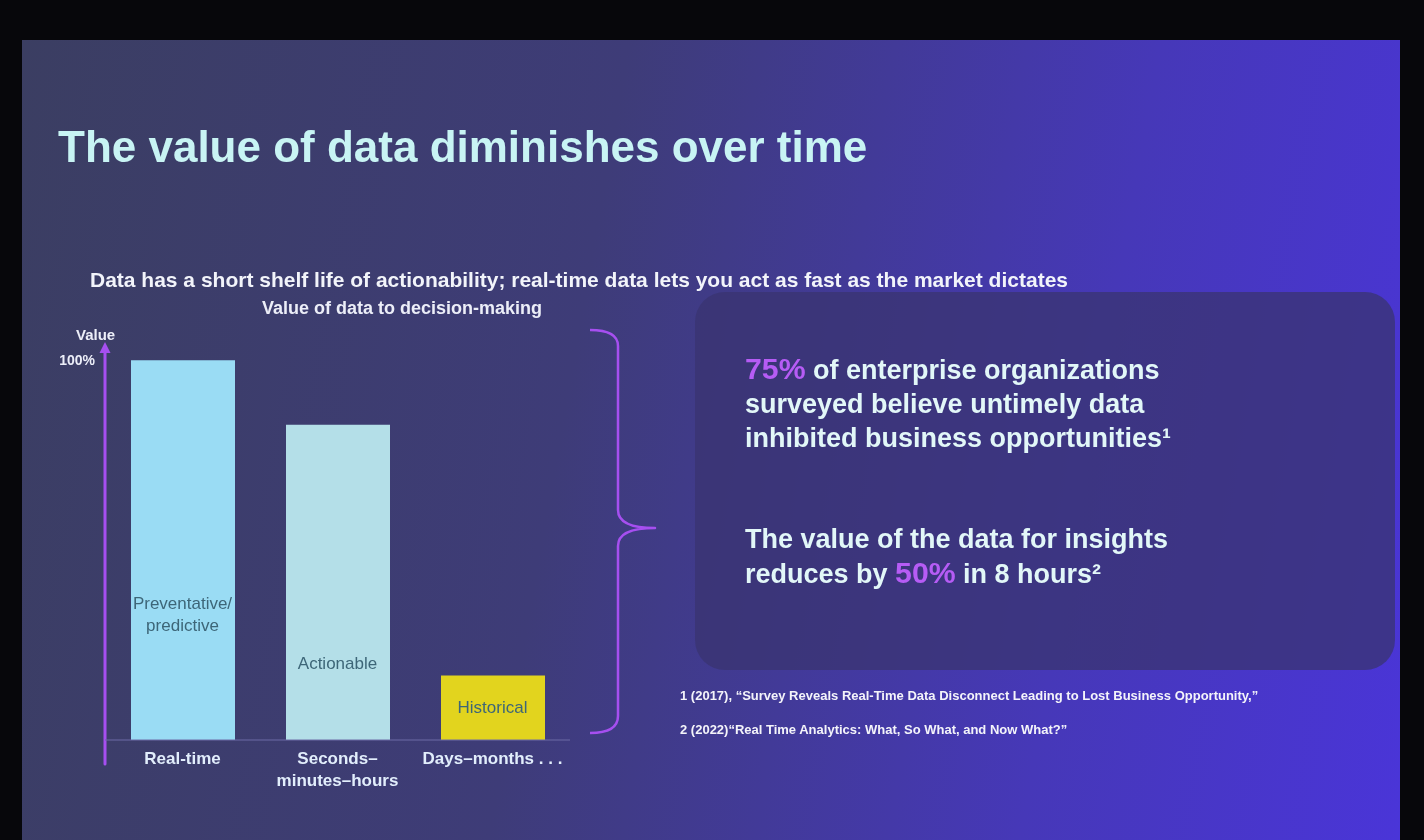  I want to click on text: Value of data to decision-making, so click(402, 308).